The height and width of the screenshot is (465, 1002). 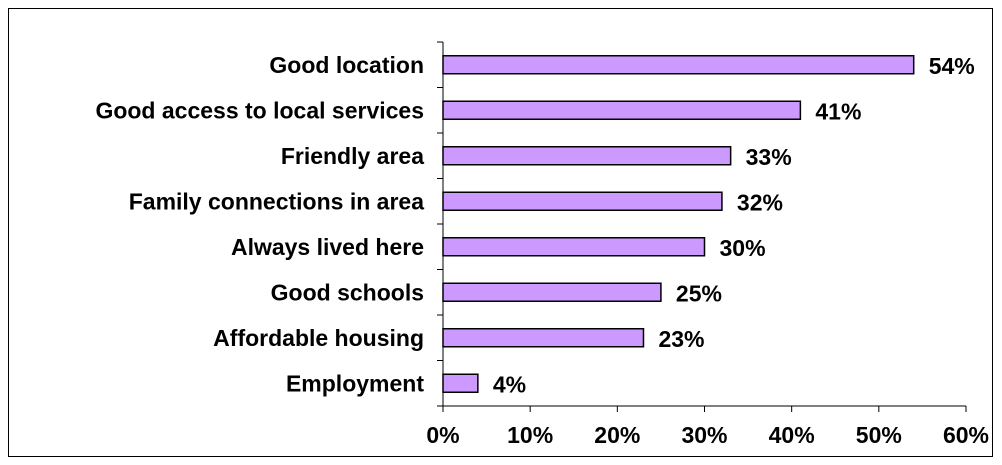 I want to click on data-label: 41%, so click(x=838, y=111).